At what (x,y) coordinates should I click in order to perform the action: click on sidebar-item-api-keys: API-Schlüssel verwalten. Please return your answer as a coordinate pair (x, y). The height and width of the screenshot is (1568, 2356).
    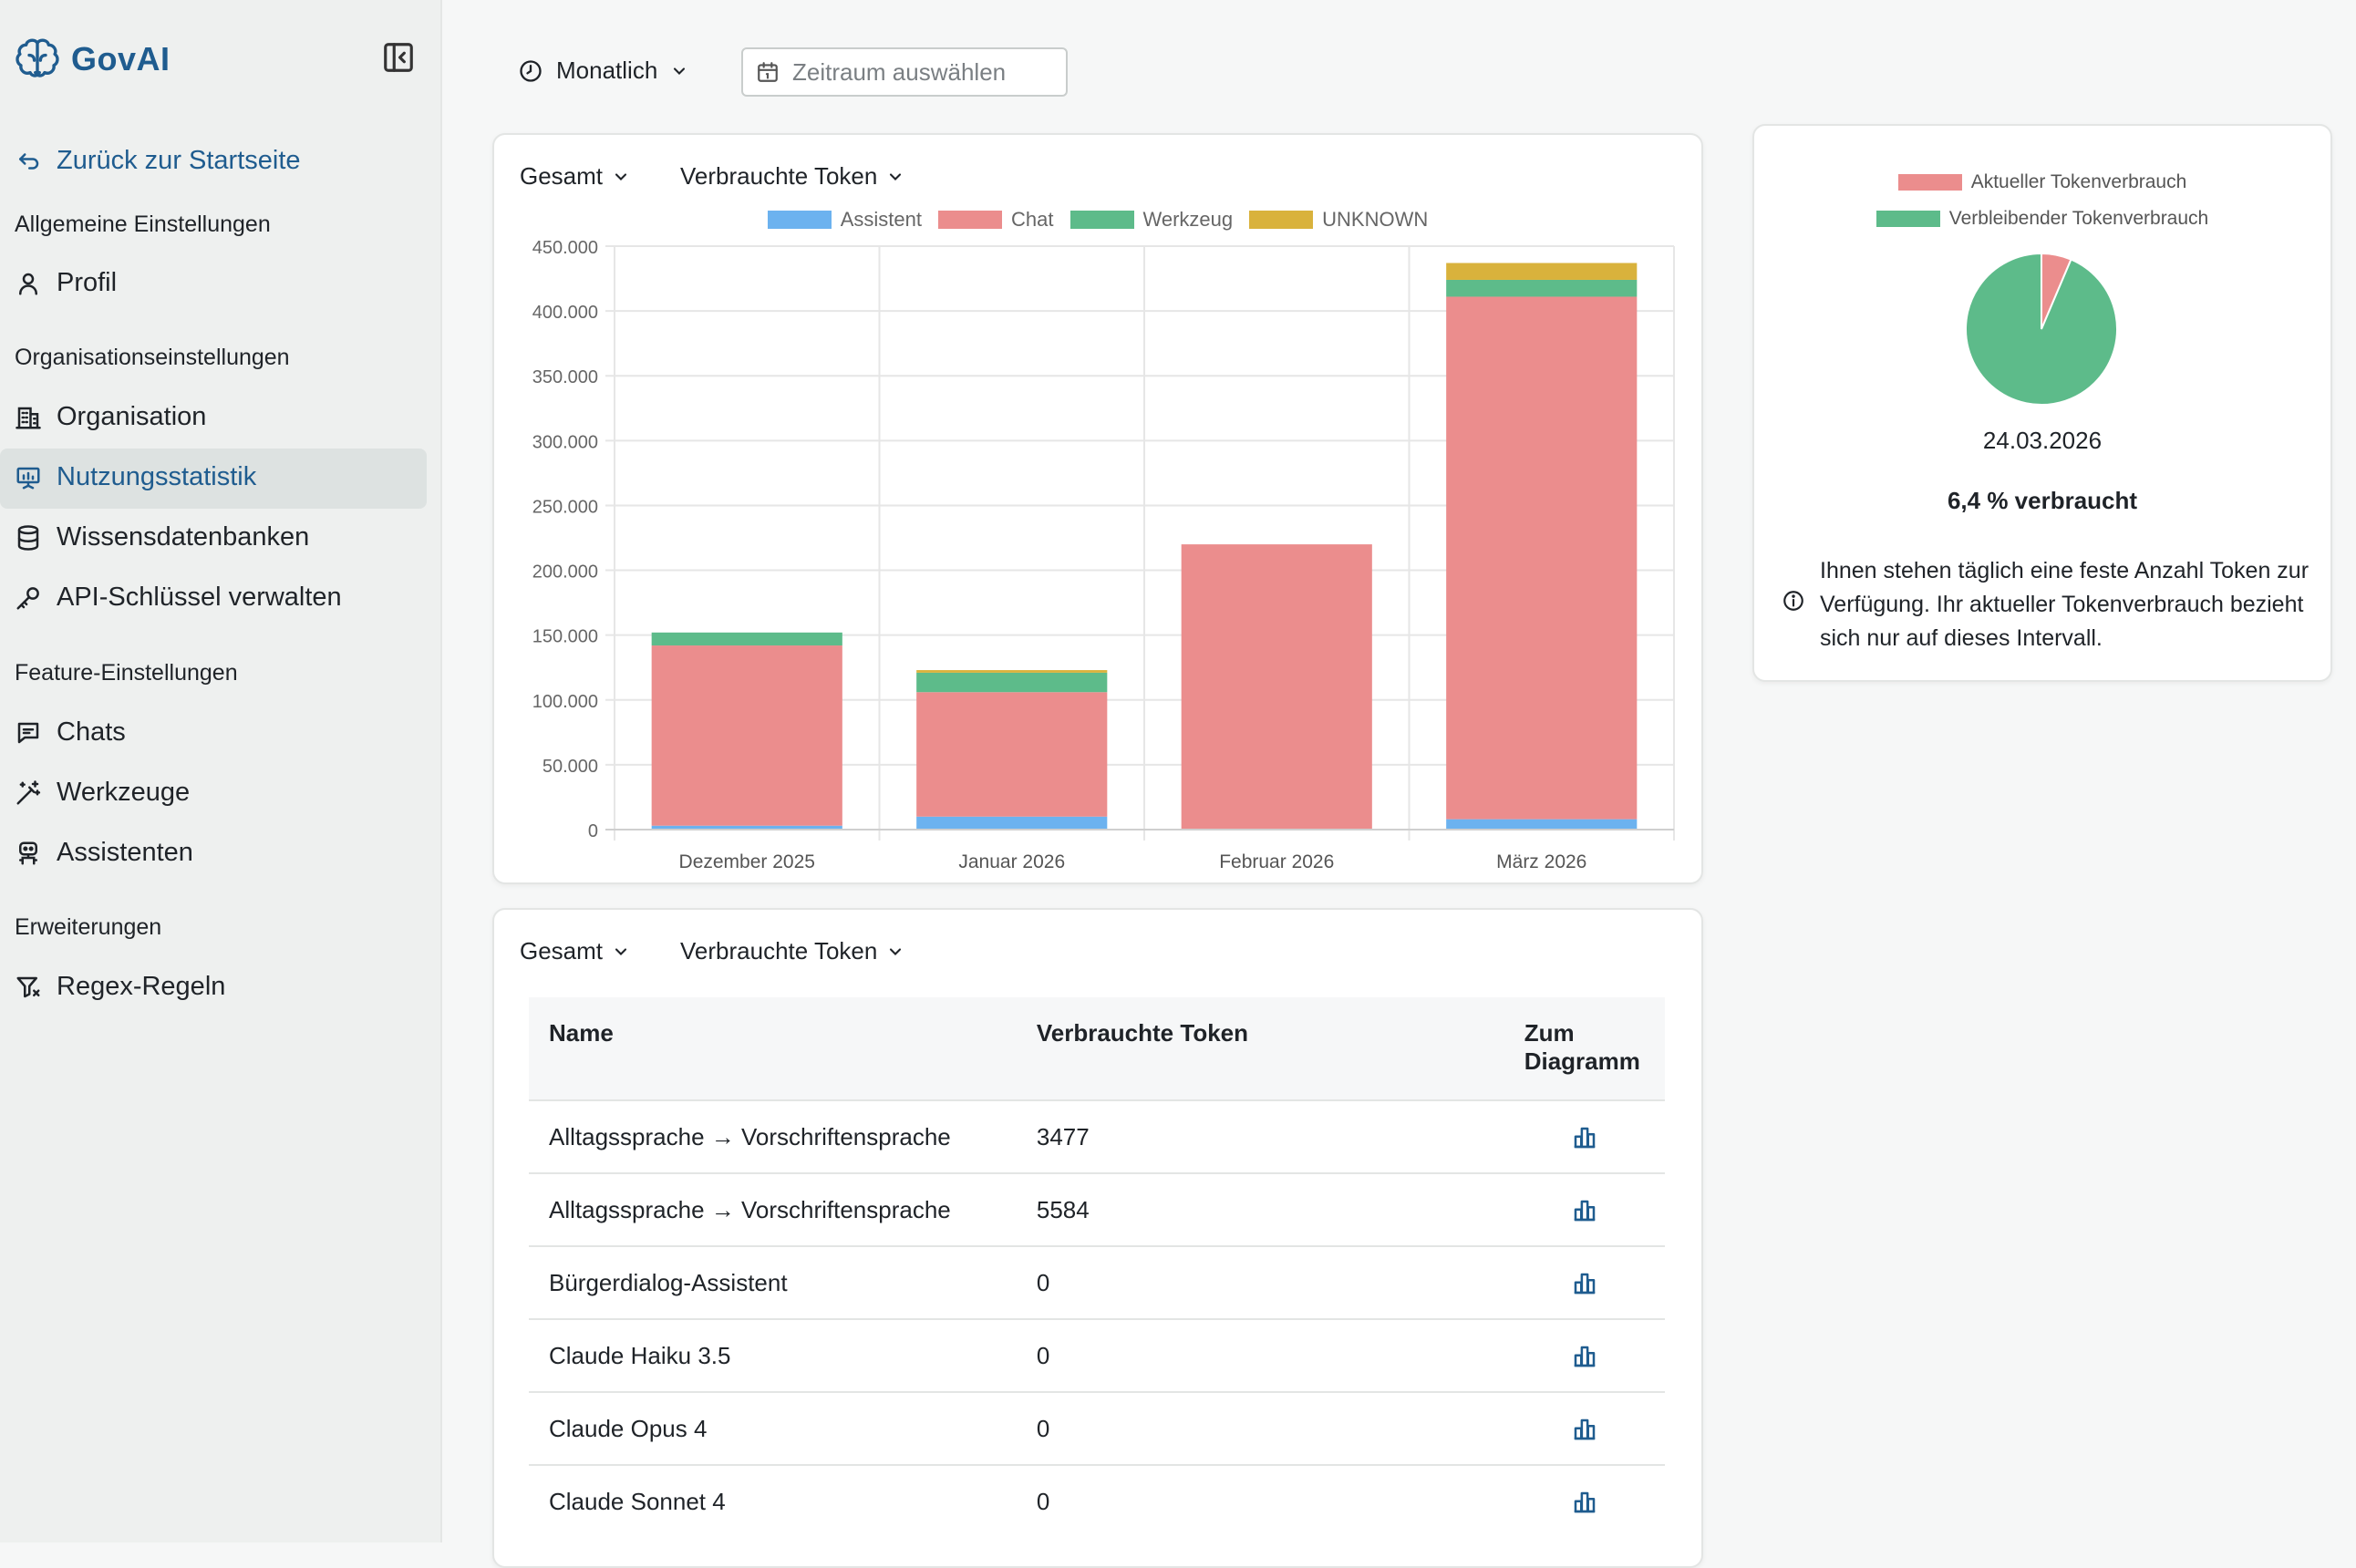
    Looking at the image, I should click on (178, 598).